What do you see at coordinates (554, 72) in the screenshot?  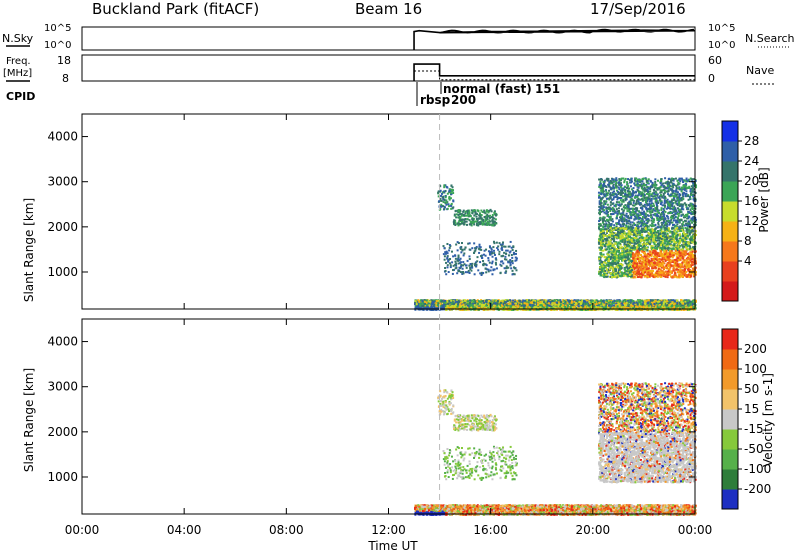 I see `freq-series-line` at bounding box center [554, 72].